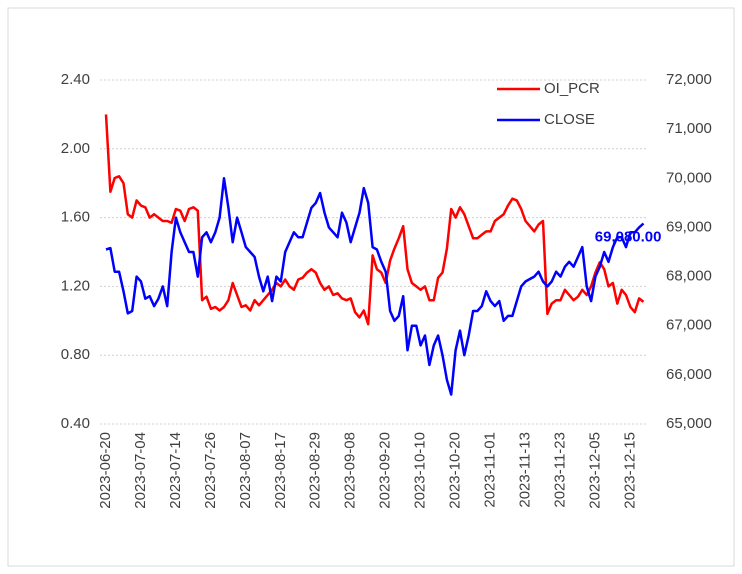  Describe the element at coordinates (280, 470) in the screenshot. I see `x-tick-label: 2023-08-17` at that location.